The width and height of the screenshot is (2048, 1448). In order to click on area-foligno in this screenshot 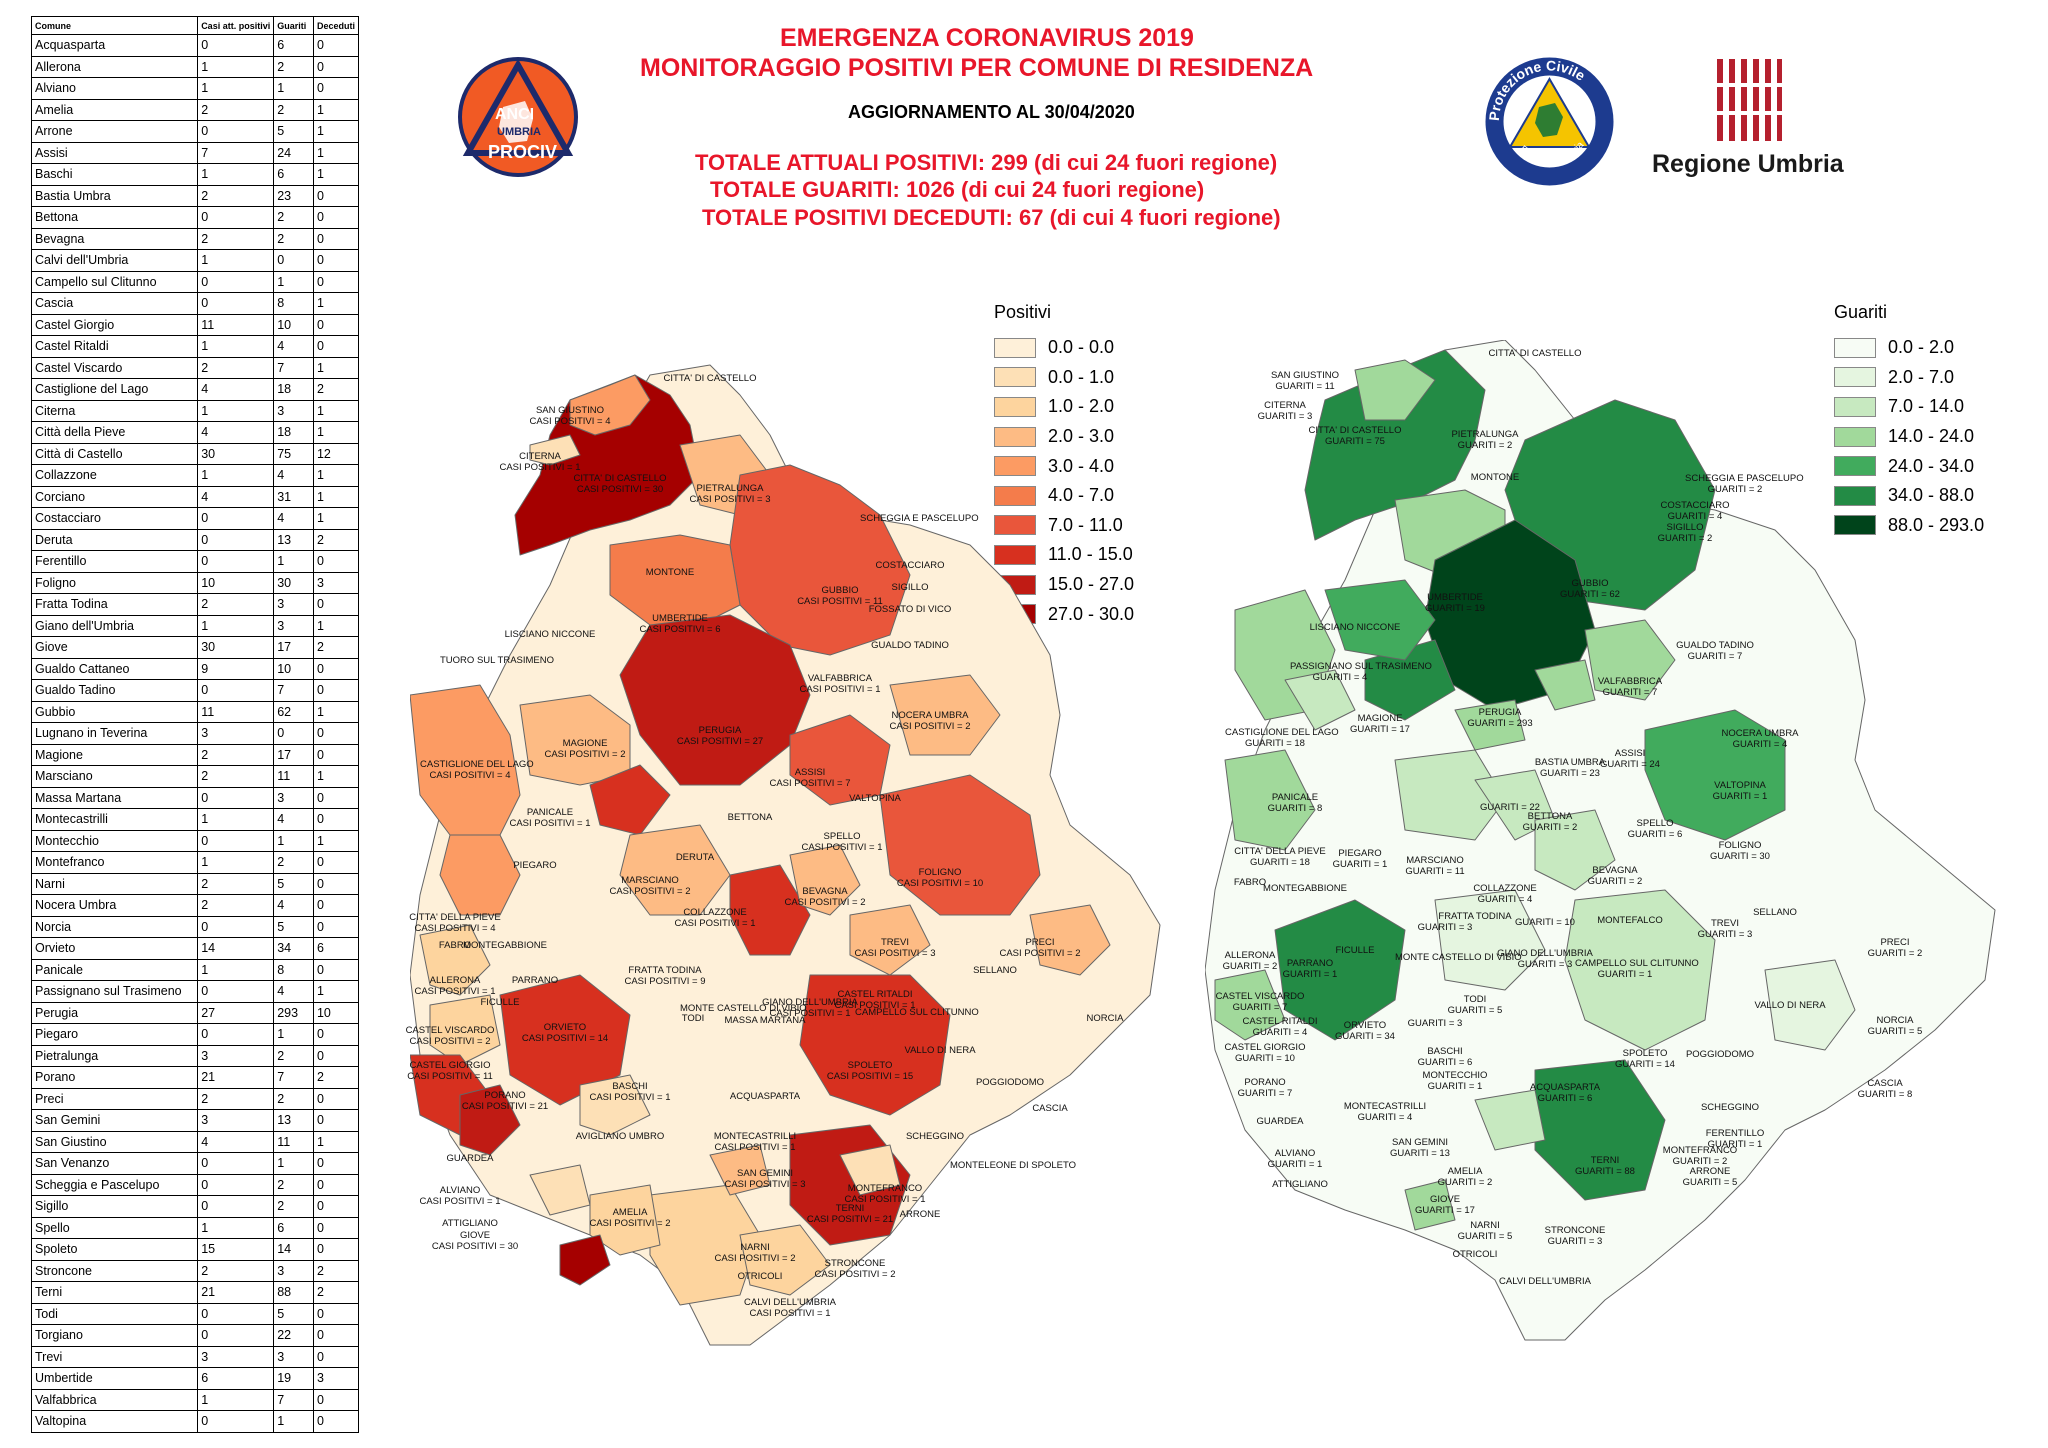, I will do `click(1715, 775)`.